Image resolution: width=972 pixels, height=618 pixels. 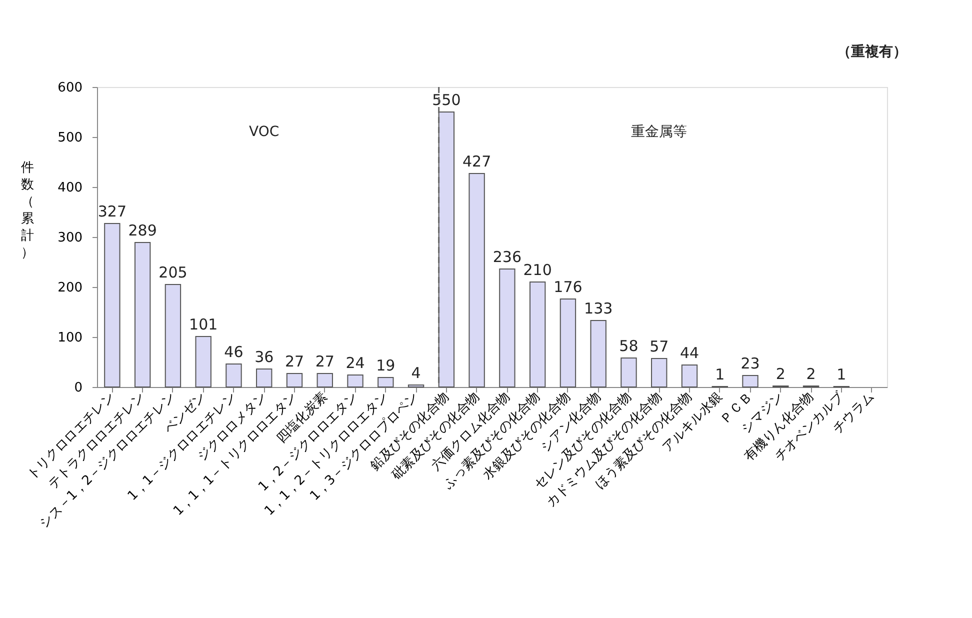 What do you see at coordinates (112, 211) in the screenshot?
I see `data-label: 327` at bounding box center [112, 211].